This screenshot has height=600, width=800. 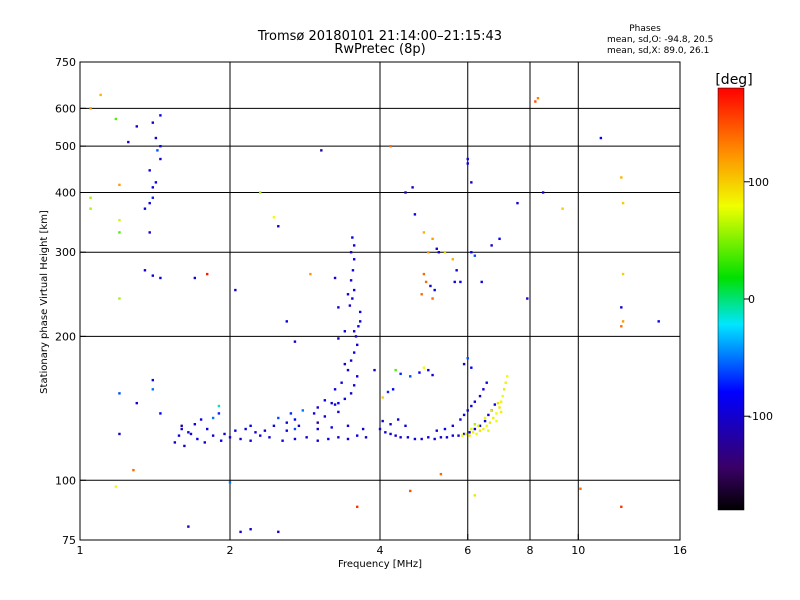 What do you see at coordinates (760, 416) in the screenshot?
I see `colorbar-tick-label: -100` at bounding box center [760, 416].